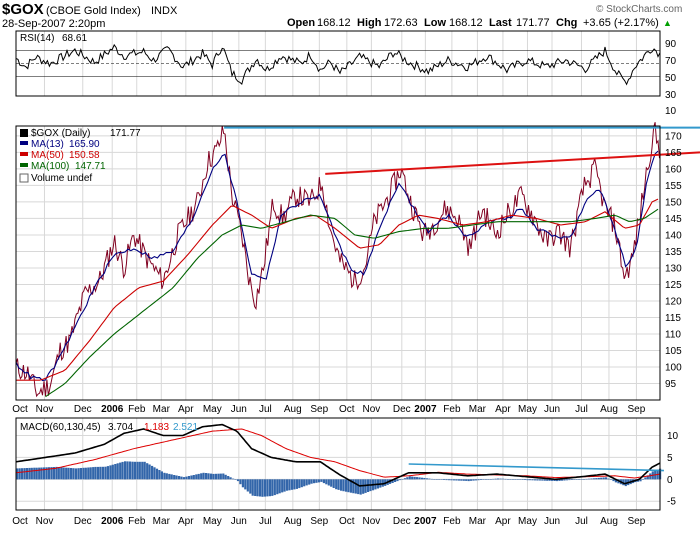 The width and height of the screenshot is (700, 535). Describe the element at coordinates (466, 23) in the screenshot. I see `low-value: 168.12` at that location.